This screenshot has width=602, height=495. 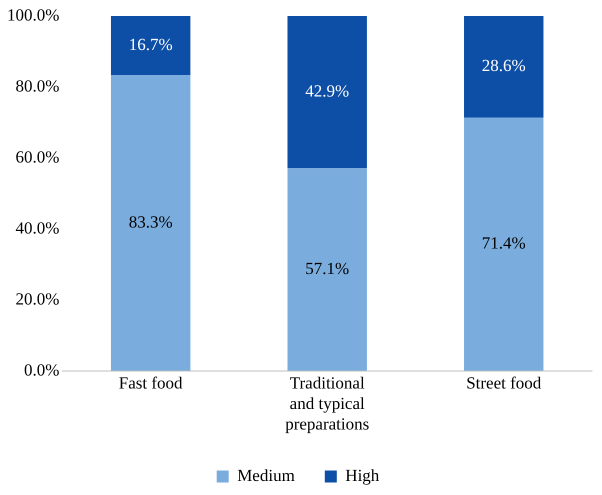 I want to click on y-tick-label: 0.0%, so click(x=42, y=370).